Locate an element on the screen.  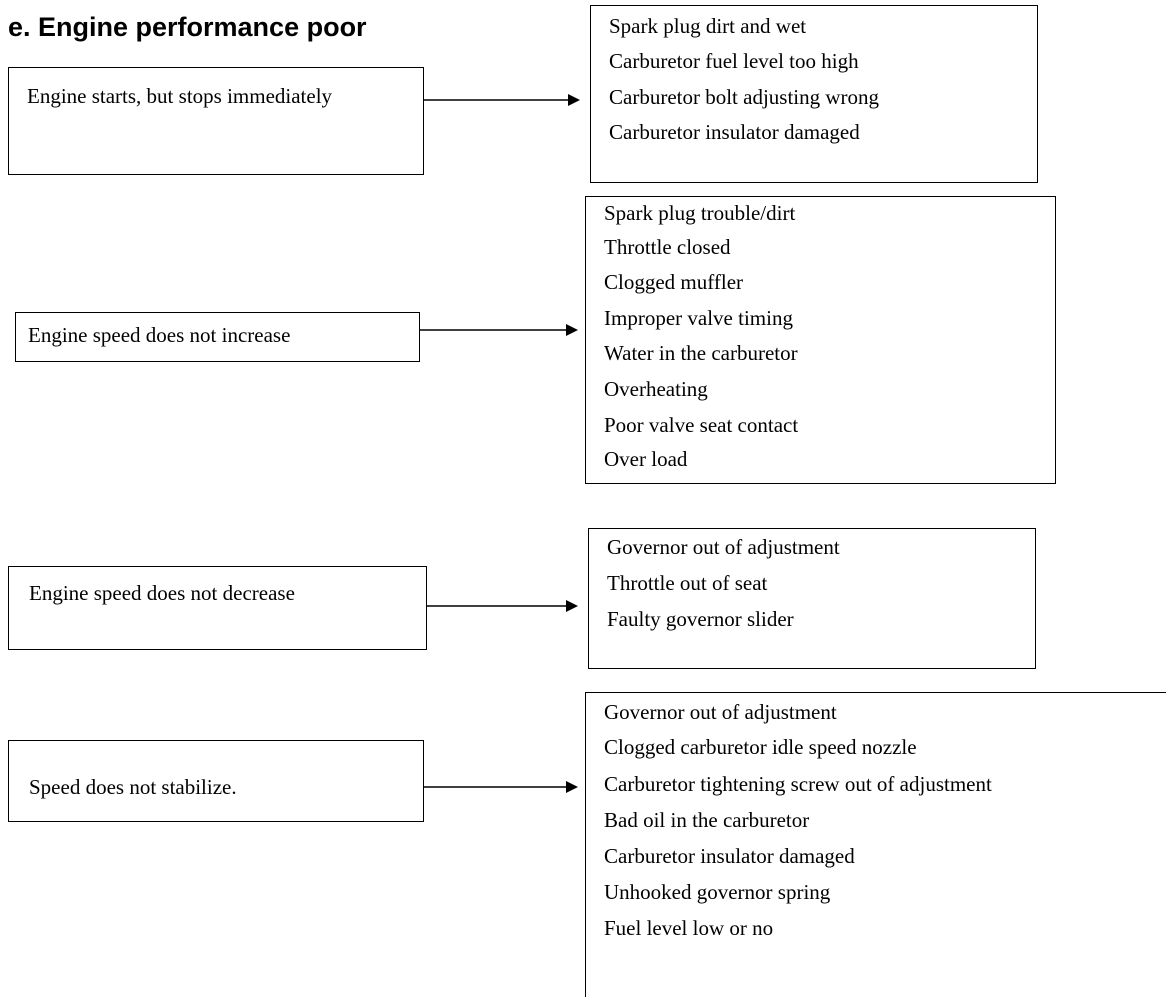
symptom-box: Engine speed does not decrease is located at coordinates (217, 608).